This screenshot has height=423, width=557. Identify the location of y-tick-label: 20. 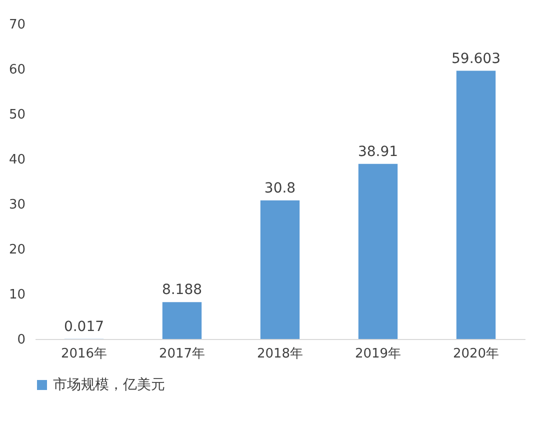
(17, 250).